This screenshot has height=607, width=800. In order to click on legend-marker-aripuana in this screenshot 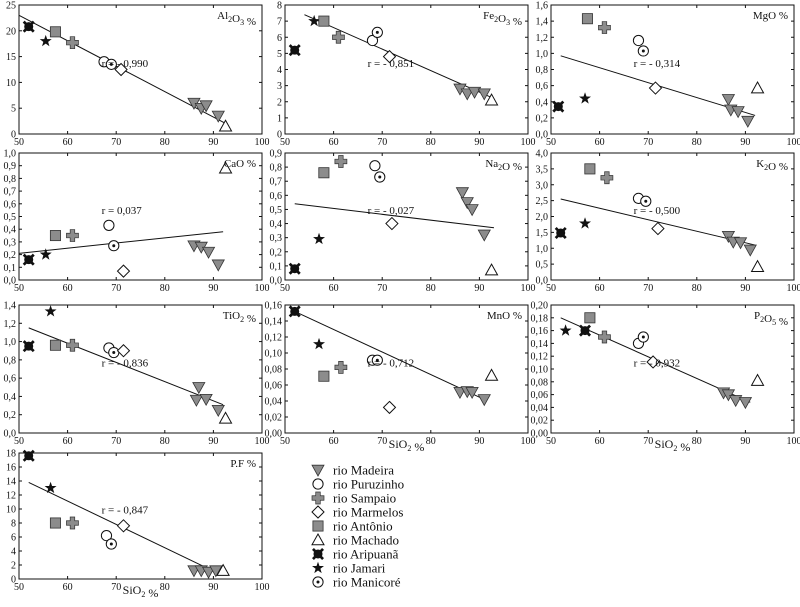, I will do `click(318, 554)`.